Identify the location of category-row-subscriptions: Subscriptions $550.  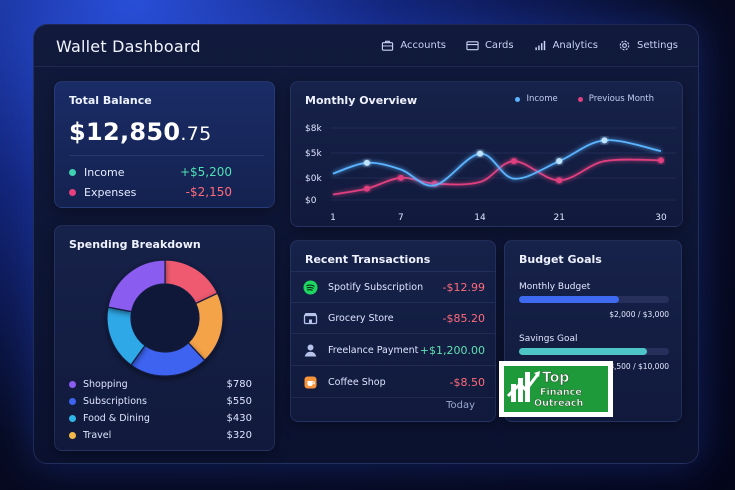
(160, 401).